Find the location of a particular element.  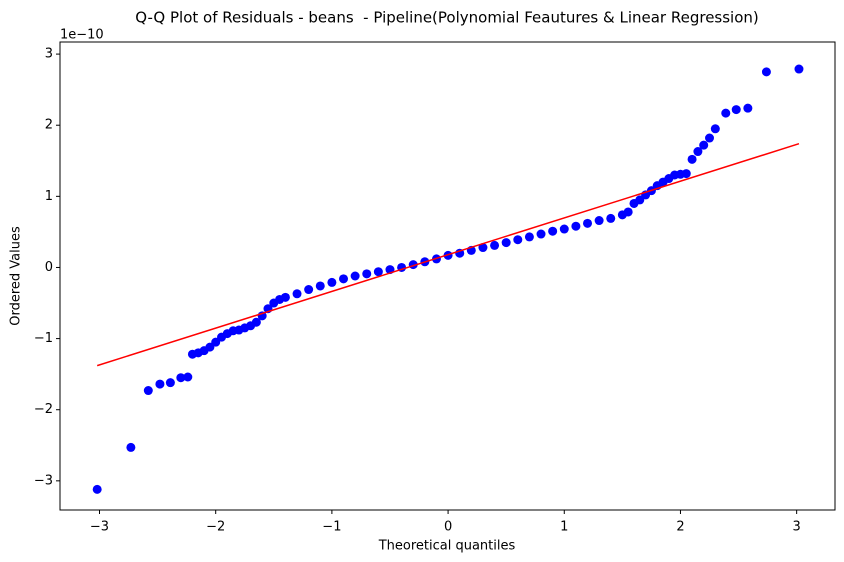

y-tick-label: −1 is located at coordinates (43, 338).